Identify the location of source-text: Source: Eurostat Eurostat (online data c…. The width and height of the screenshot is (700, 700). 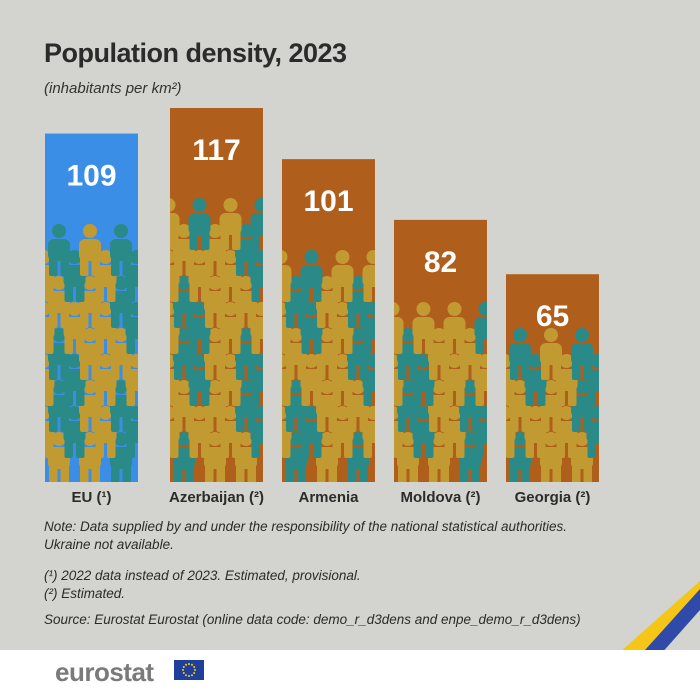
(312, 619).